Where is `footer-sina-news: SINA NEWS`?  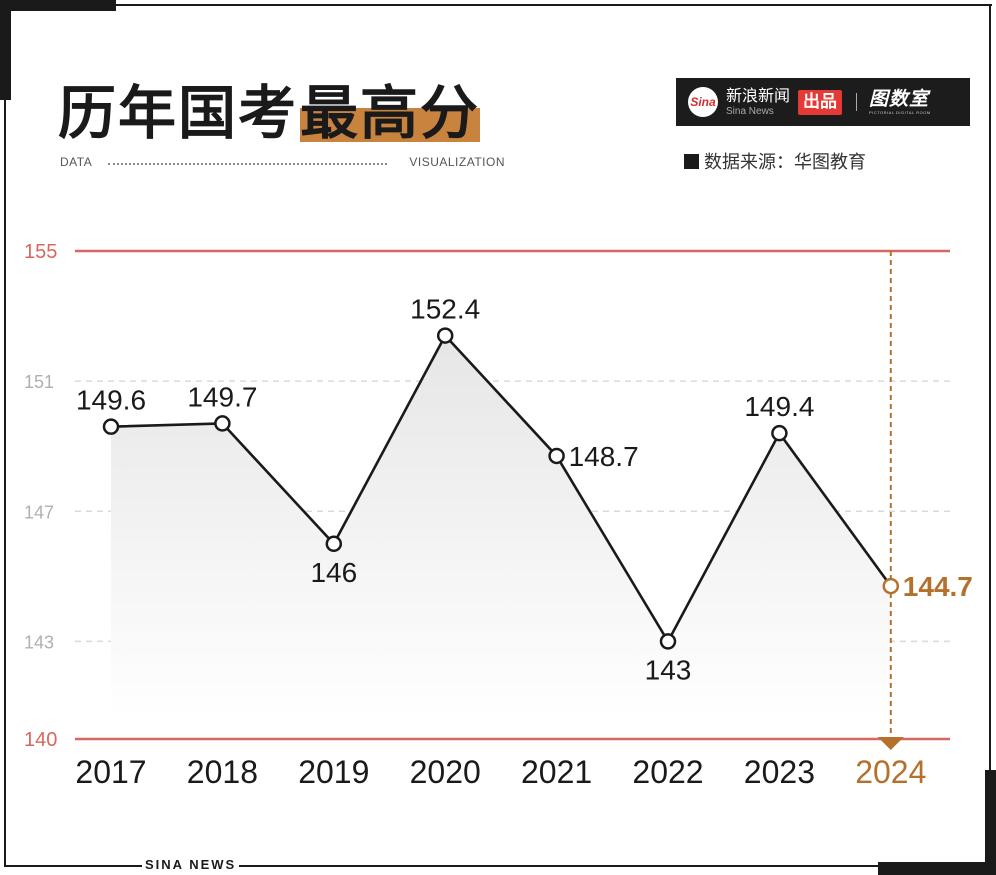
footer-sina-news: SINA NEWS is located at coordinates (191, 864).